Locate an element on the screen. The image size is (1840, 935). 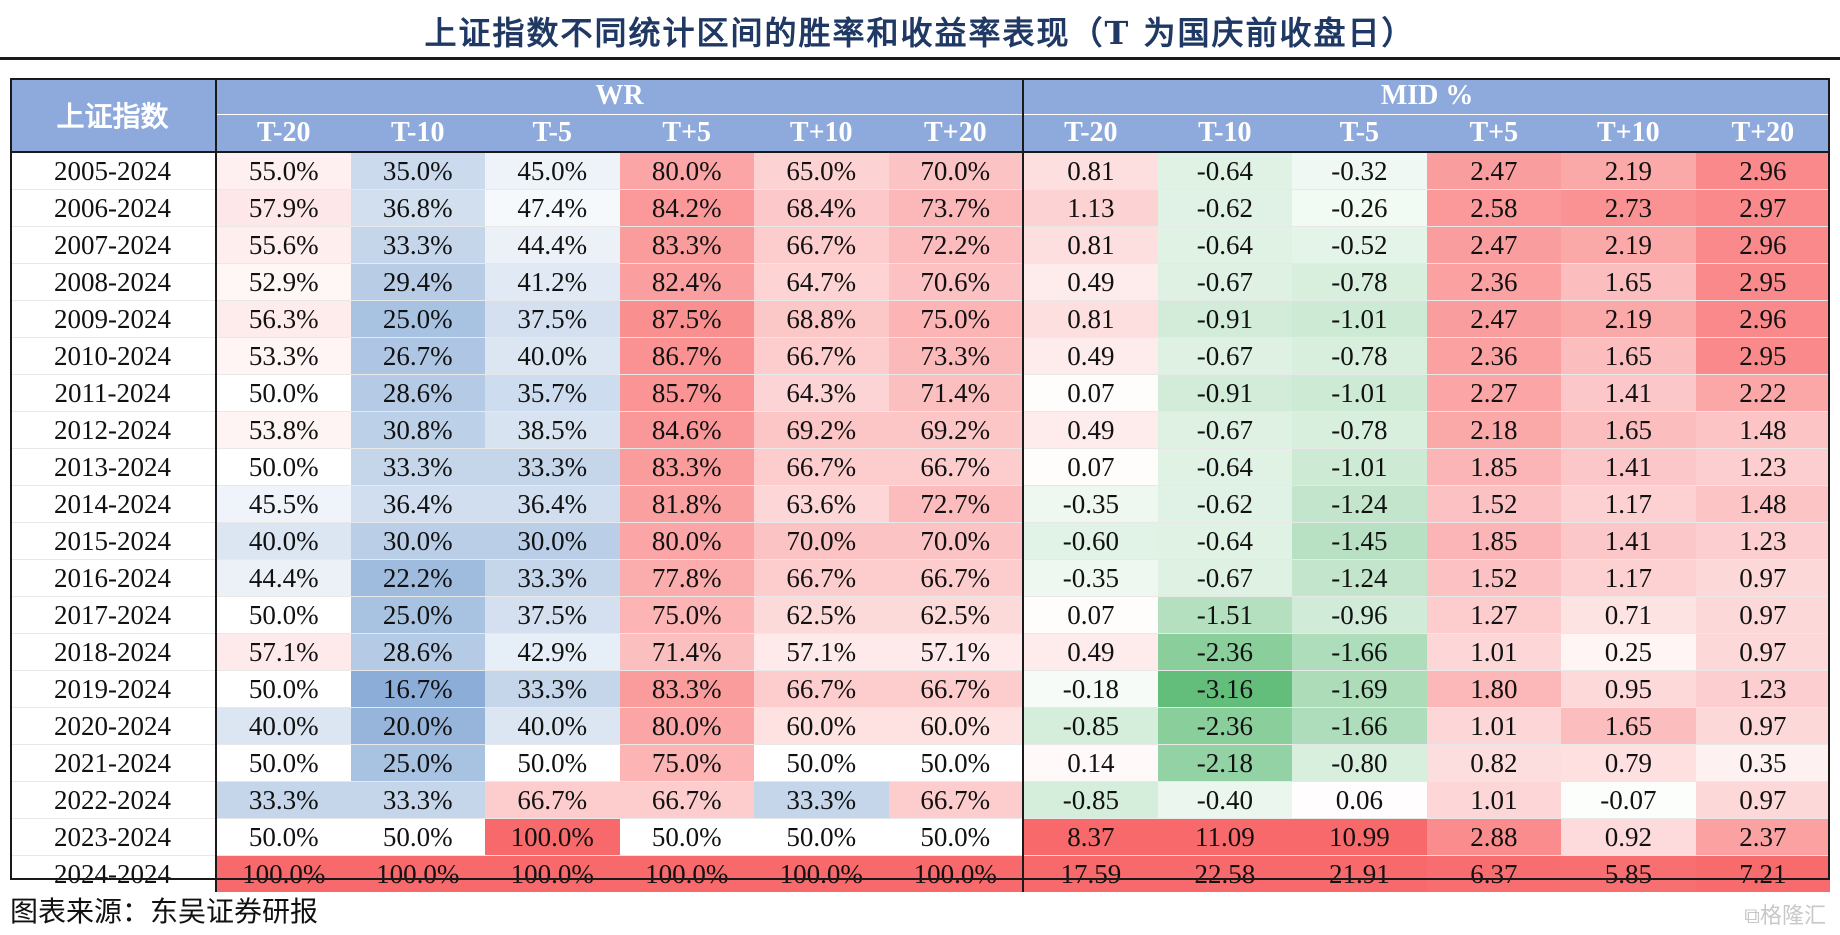
cell-mid: -1.24 is located at coordinates (1359, 578).